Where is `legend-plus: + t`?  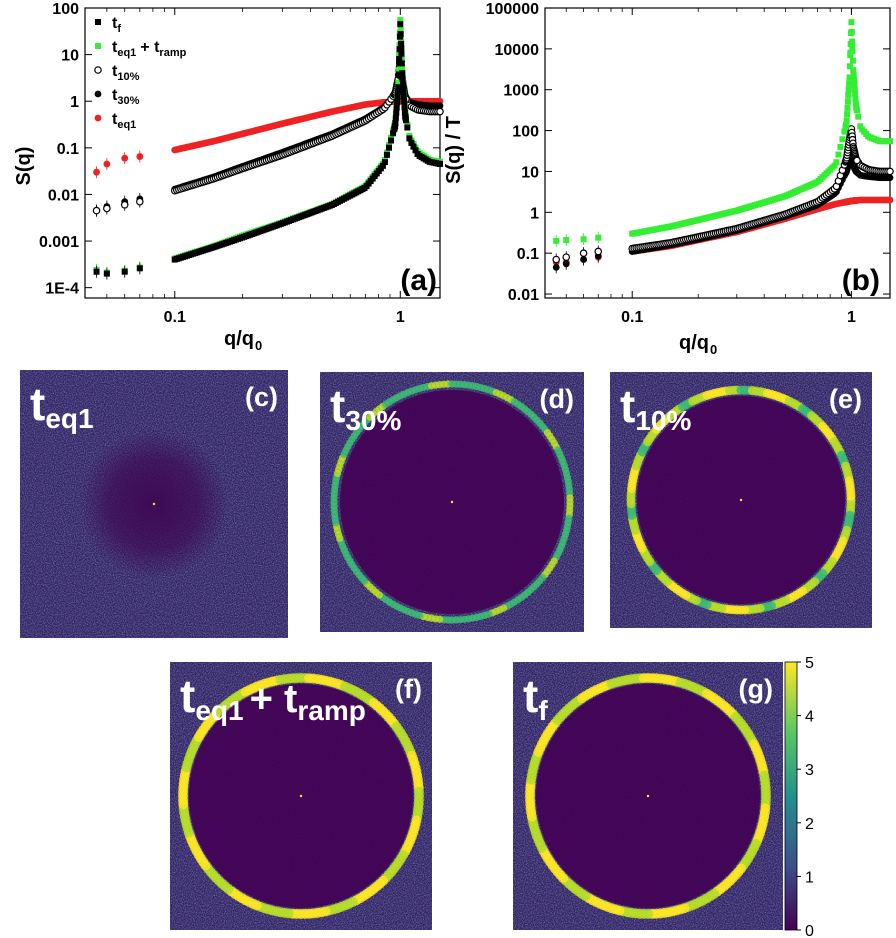
legend-plus: + t is located at coordinates (150, 47).